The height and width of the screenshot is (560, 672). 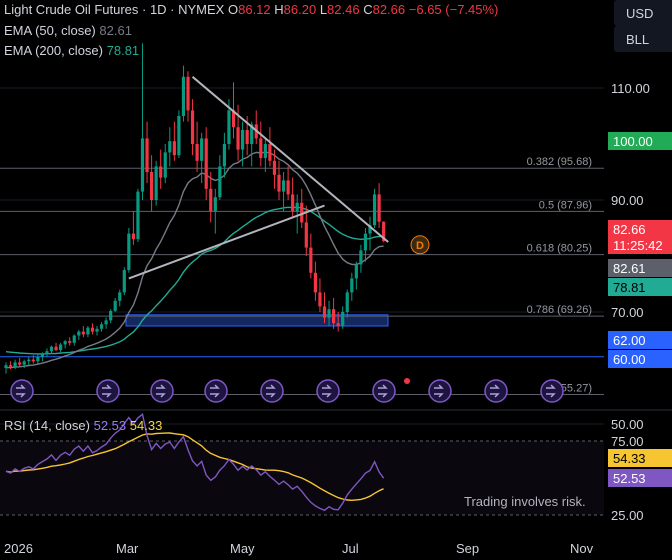 What do you see at coordinates (643, 39) in the screenshot?
I see `unit-button: BLL` at bounding box center [643, 39].